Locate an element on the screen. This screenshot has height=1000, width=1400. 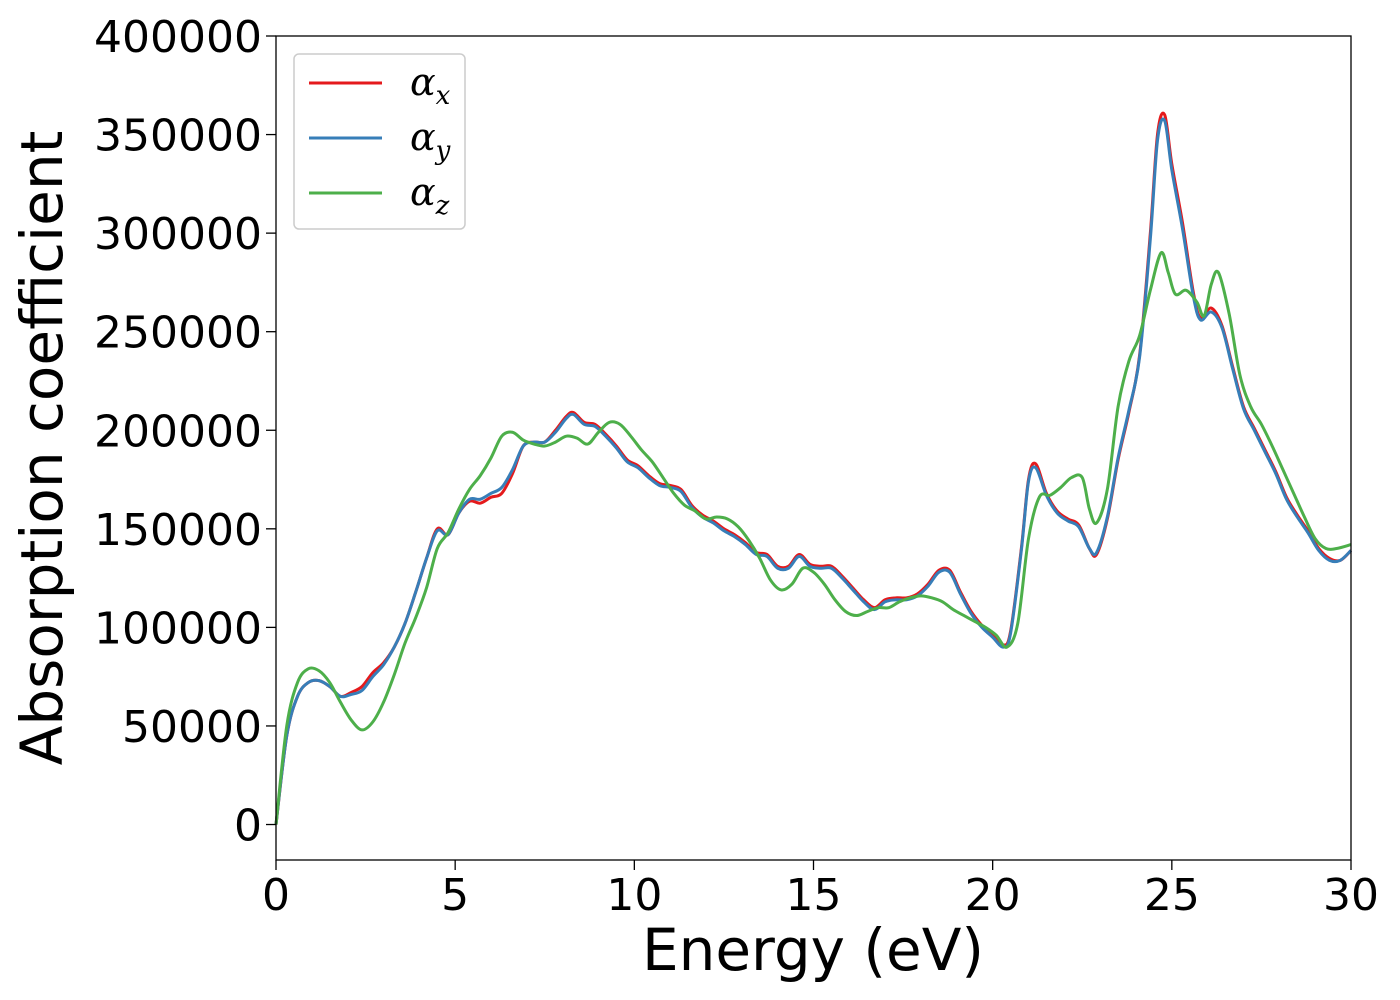
legend-box is located at coordinates (379, 141).